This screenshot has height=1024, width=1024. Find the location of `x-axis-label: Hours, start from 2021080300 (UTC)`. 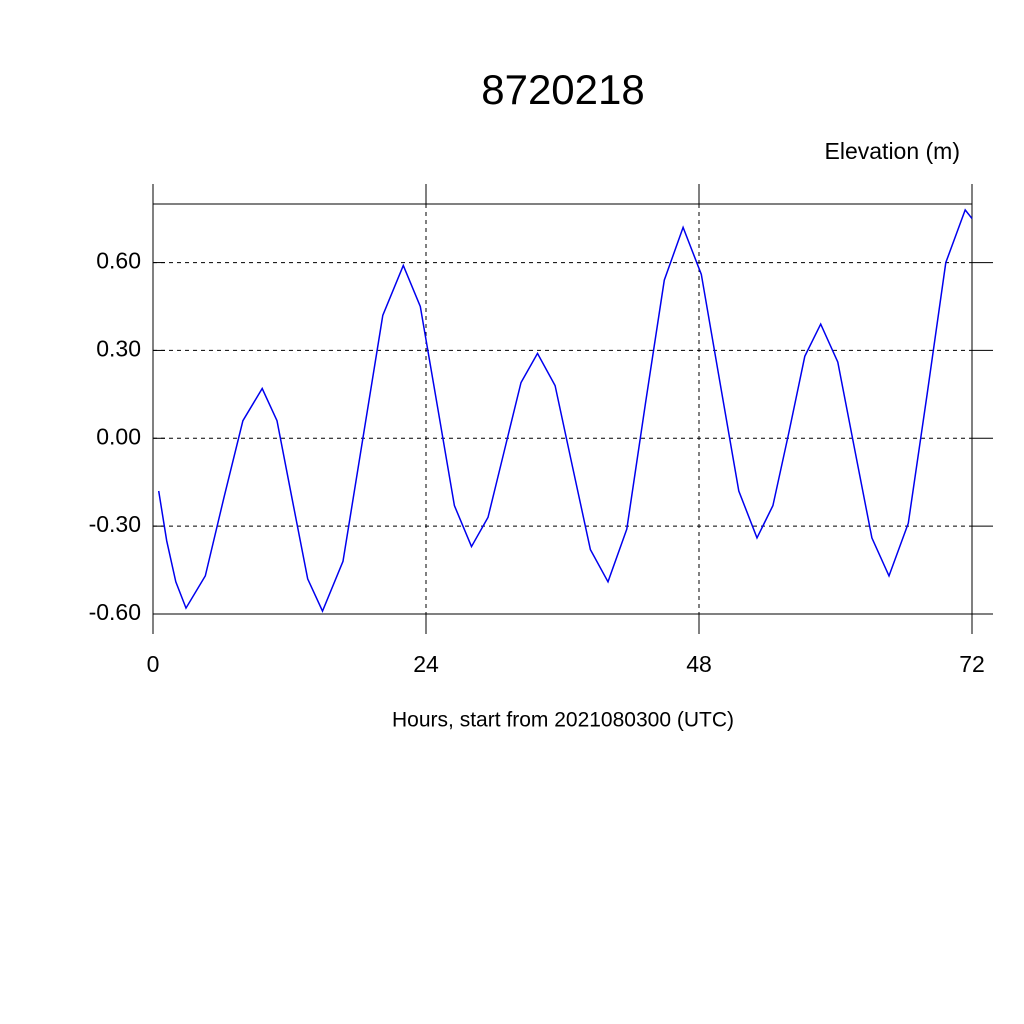

x-axis-label: Hours, start from 2021080300 (UTC) is located at coordinates (563, 720).